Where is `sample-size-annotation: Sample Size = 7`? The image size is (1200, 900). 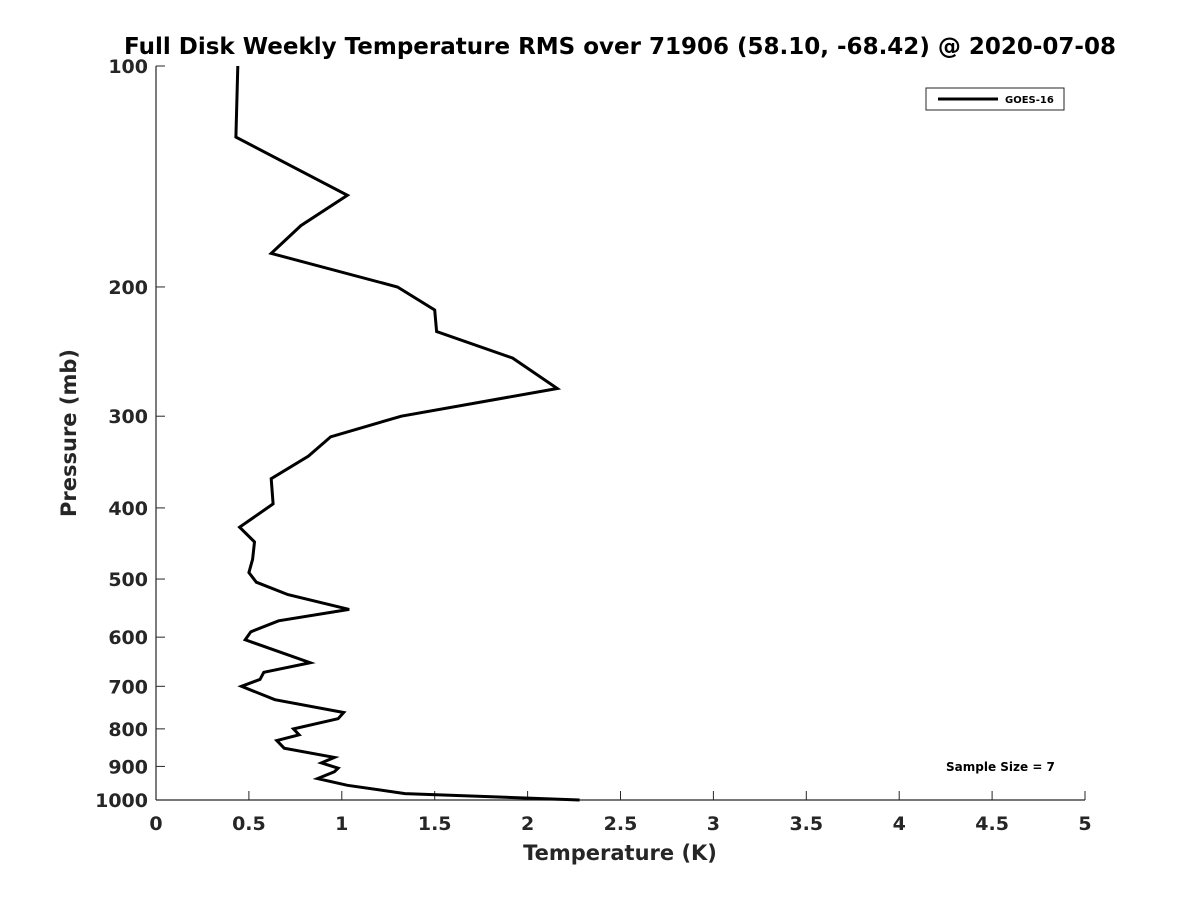
sample-size-annotation: Sample Size = 7 is located at coordinates (1000, 767).